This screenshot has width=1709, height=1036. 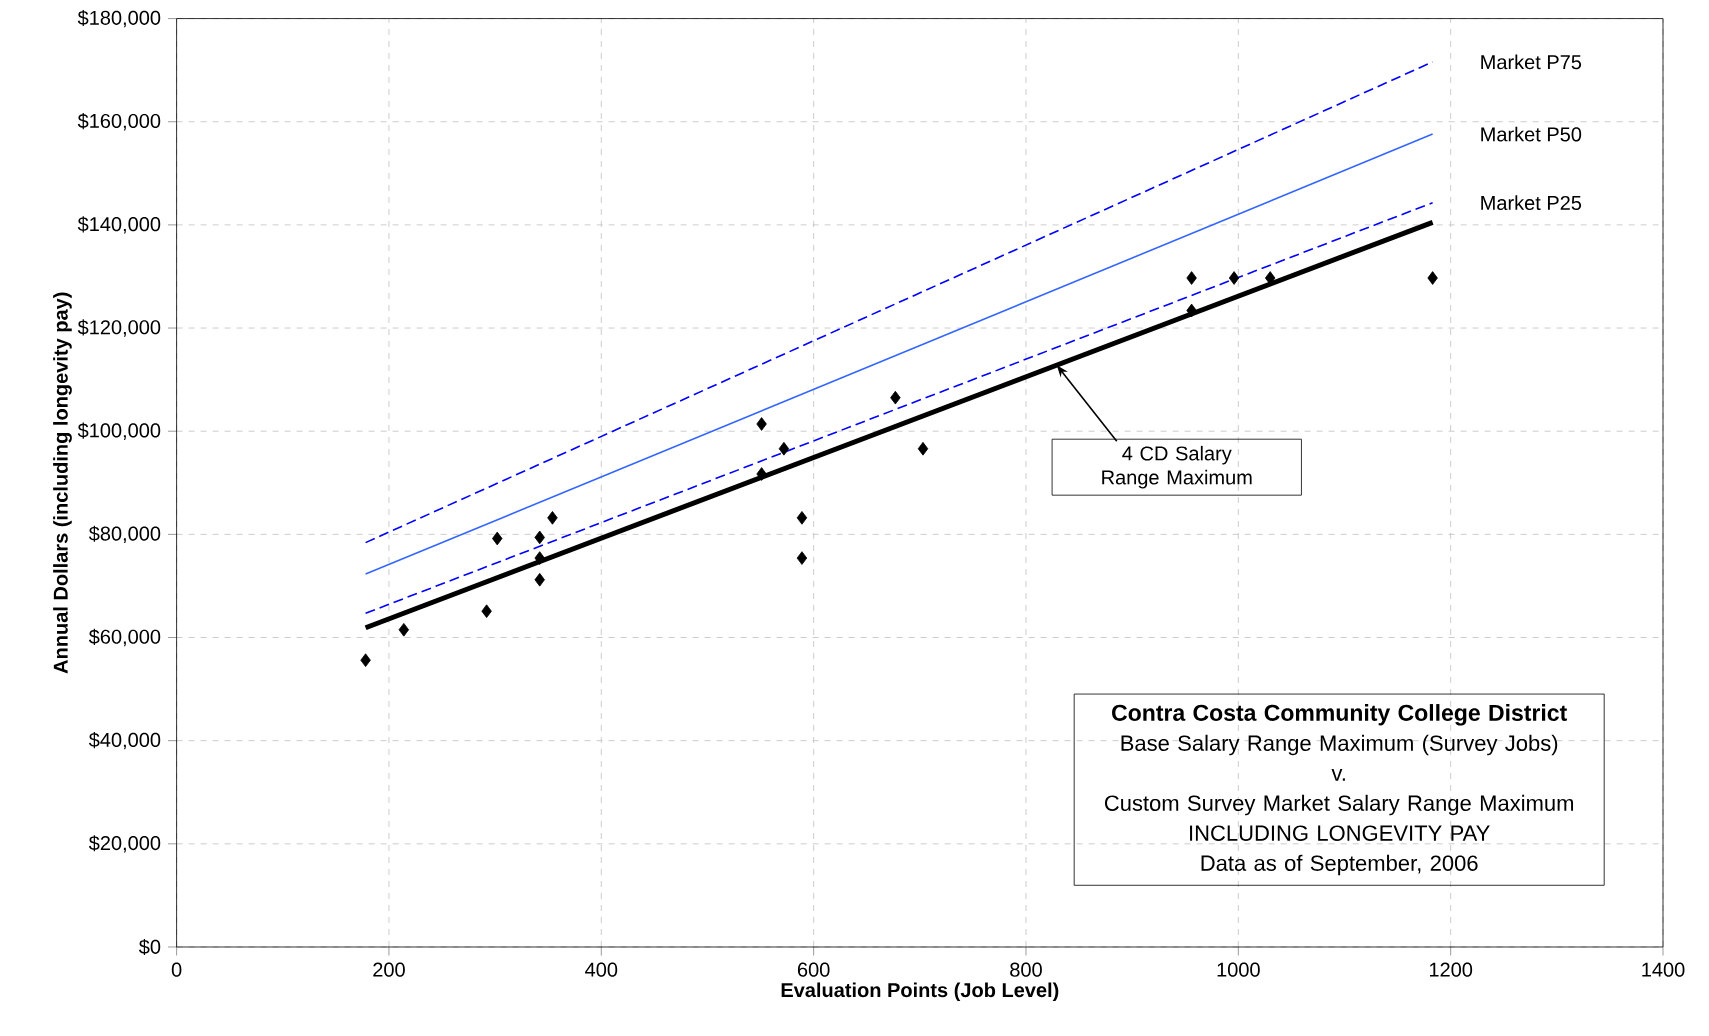 What do you see at coordinates (119, 122) in the screenshot?
I see `y-tick-label: $160,000` at bounding box center [119, 122].